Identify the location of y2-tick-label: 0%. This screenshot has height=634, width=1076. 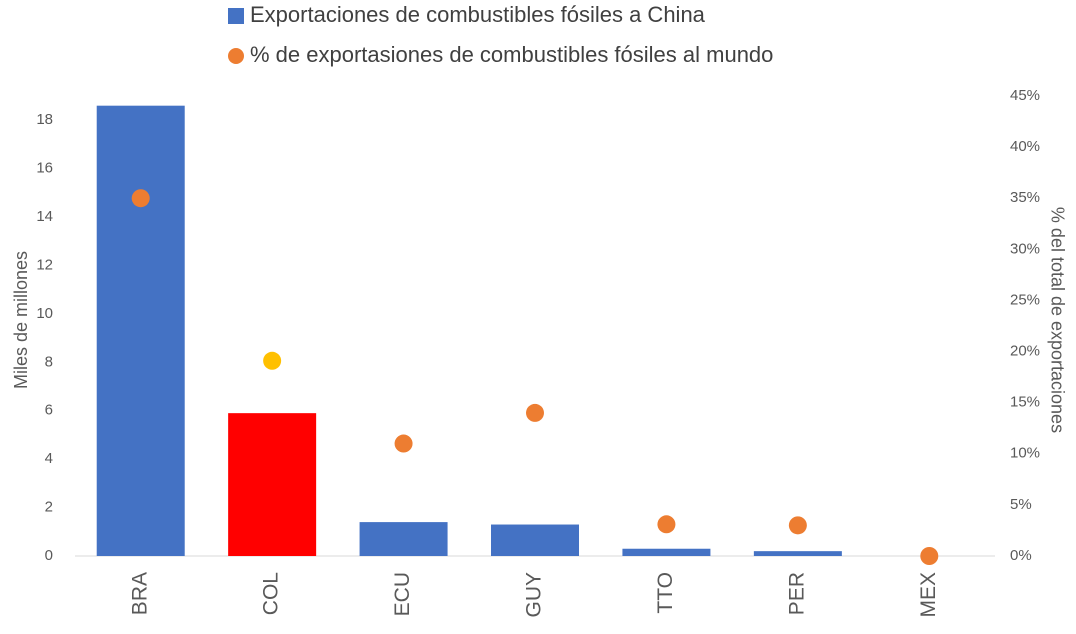
(1021, 555).